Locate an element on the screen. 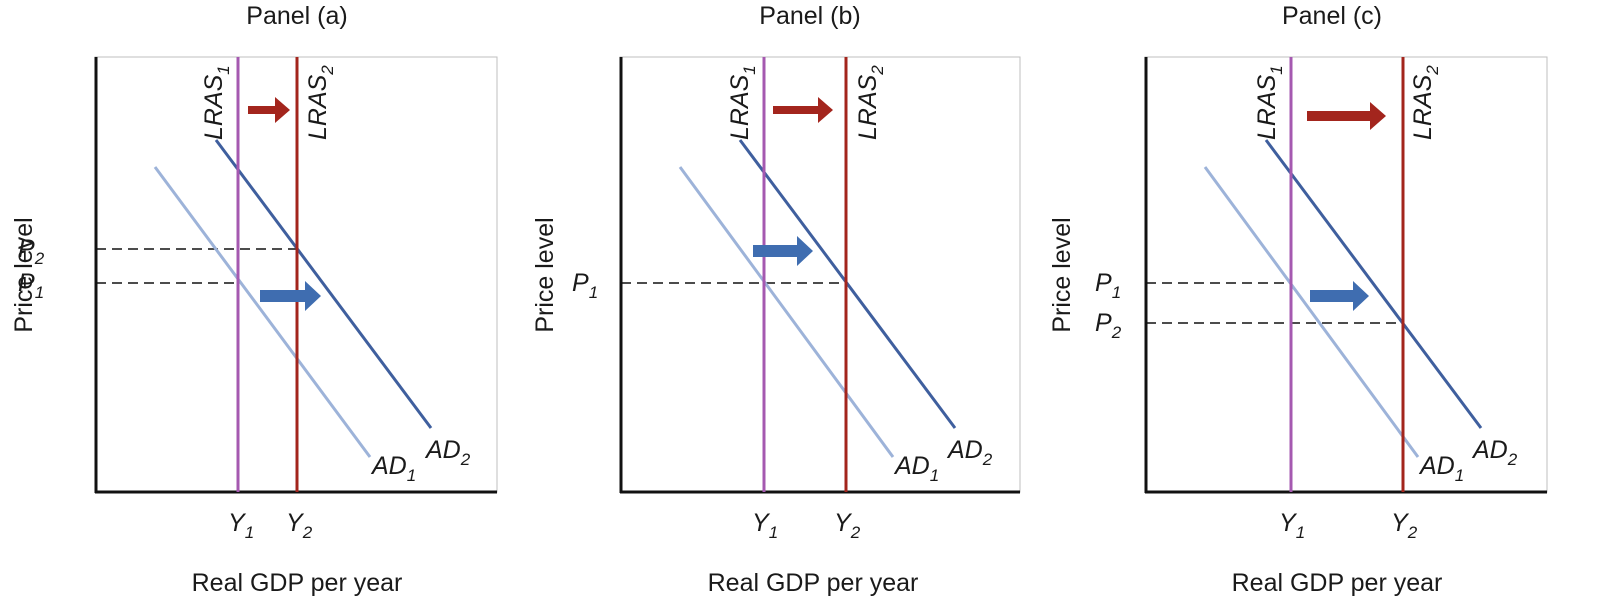 The image size is (1620, 616). panel-title: Panel (c) is located at coordinates (1332, 16).